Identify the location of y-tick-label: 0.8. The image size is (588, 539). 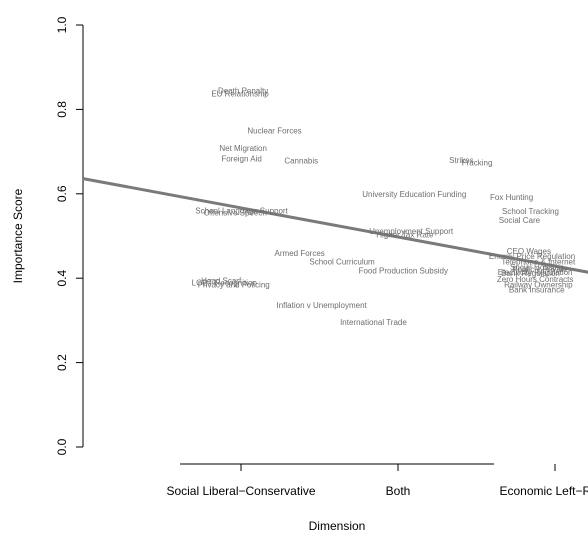
(62, 109).